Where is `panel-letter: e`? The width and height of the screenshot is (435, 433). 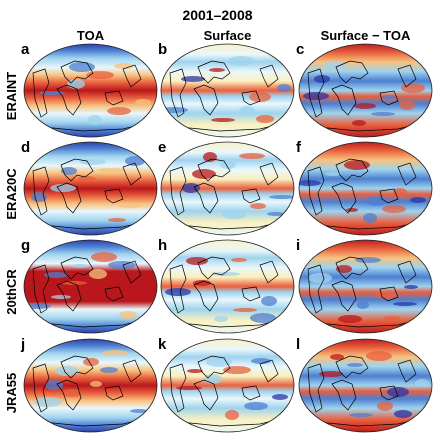
panel-letter: e is located at coordinates (162, 147).